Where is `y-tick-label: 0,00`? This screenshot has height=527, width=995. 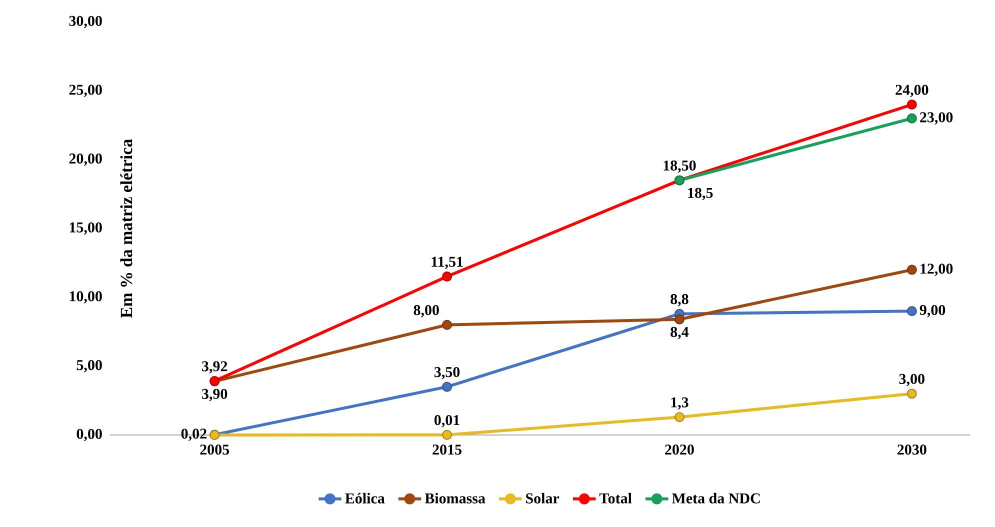
y-tick-label: 0,00 is located at coordinates (89, 435).